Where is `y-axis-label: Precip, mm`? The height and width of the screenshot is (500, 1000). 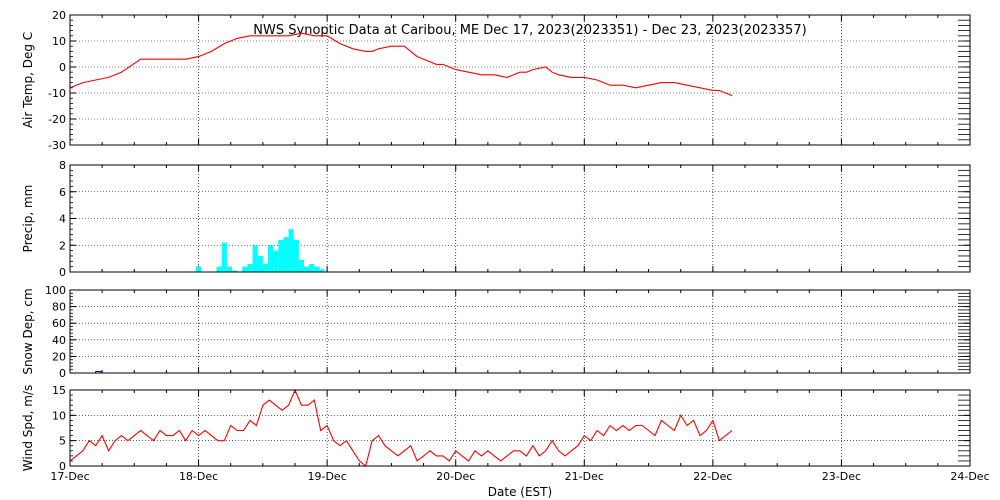
y-axis-label: Precip, mm is located at coordinates (28, 219).